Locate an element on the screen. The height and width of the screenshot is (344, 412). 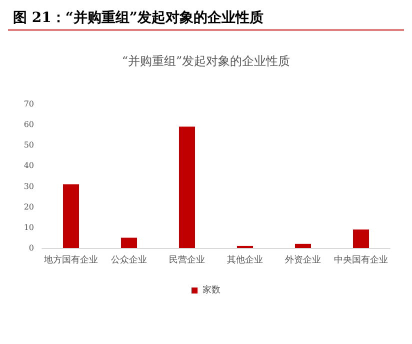
legend-label: 家数 is located at coordinates (211, 290).